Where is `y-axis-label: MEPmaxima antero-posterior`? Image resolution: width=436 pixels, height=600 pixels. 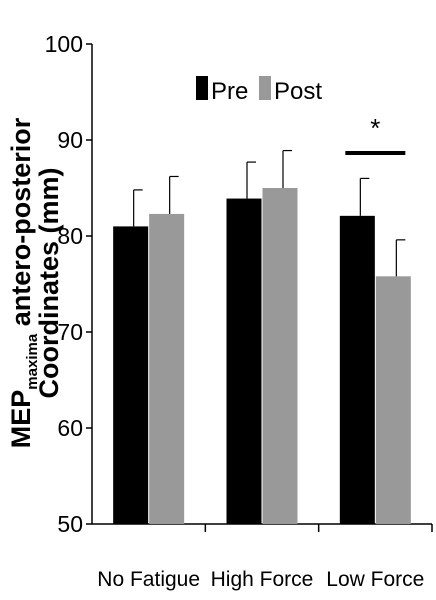 y-axis-label: MEPmaxima antero-posterior is located at coordinates (23, 282).